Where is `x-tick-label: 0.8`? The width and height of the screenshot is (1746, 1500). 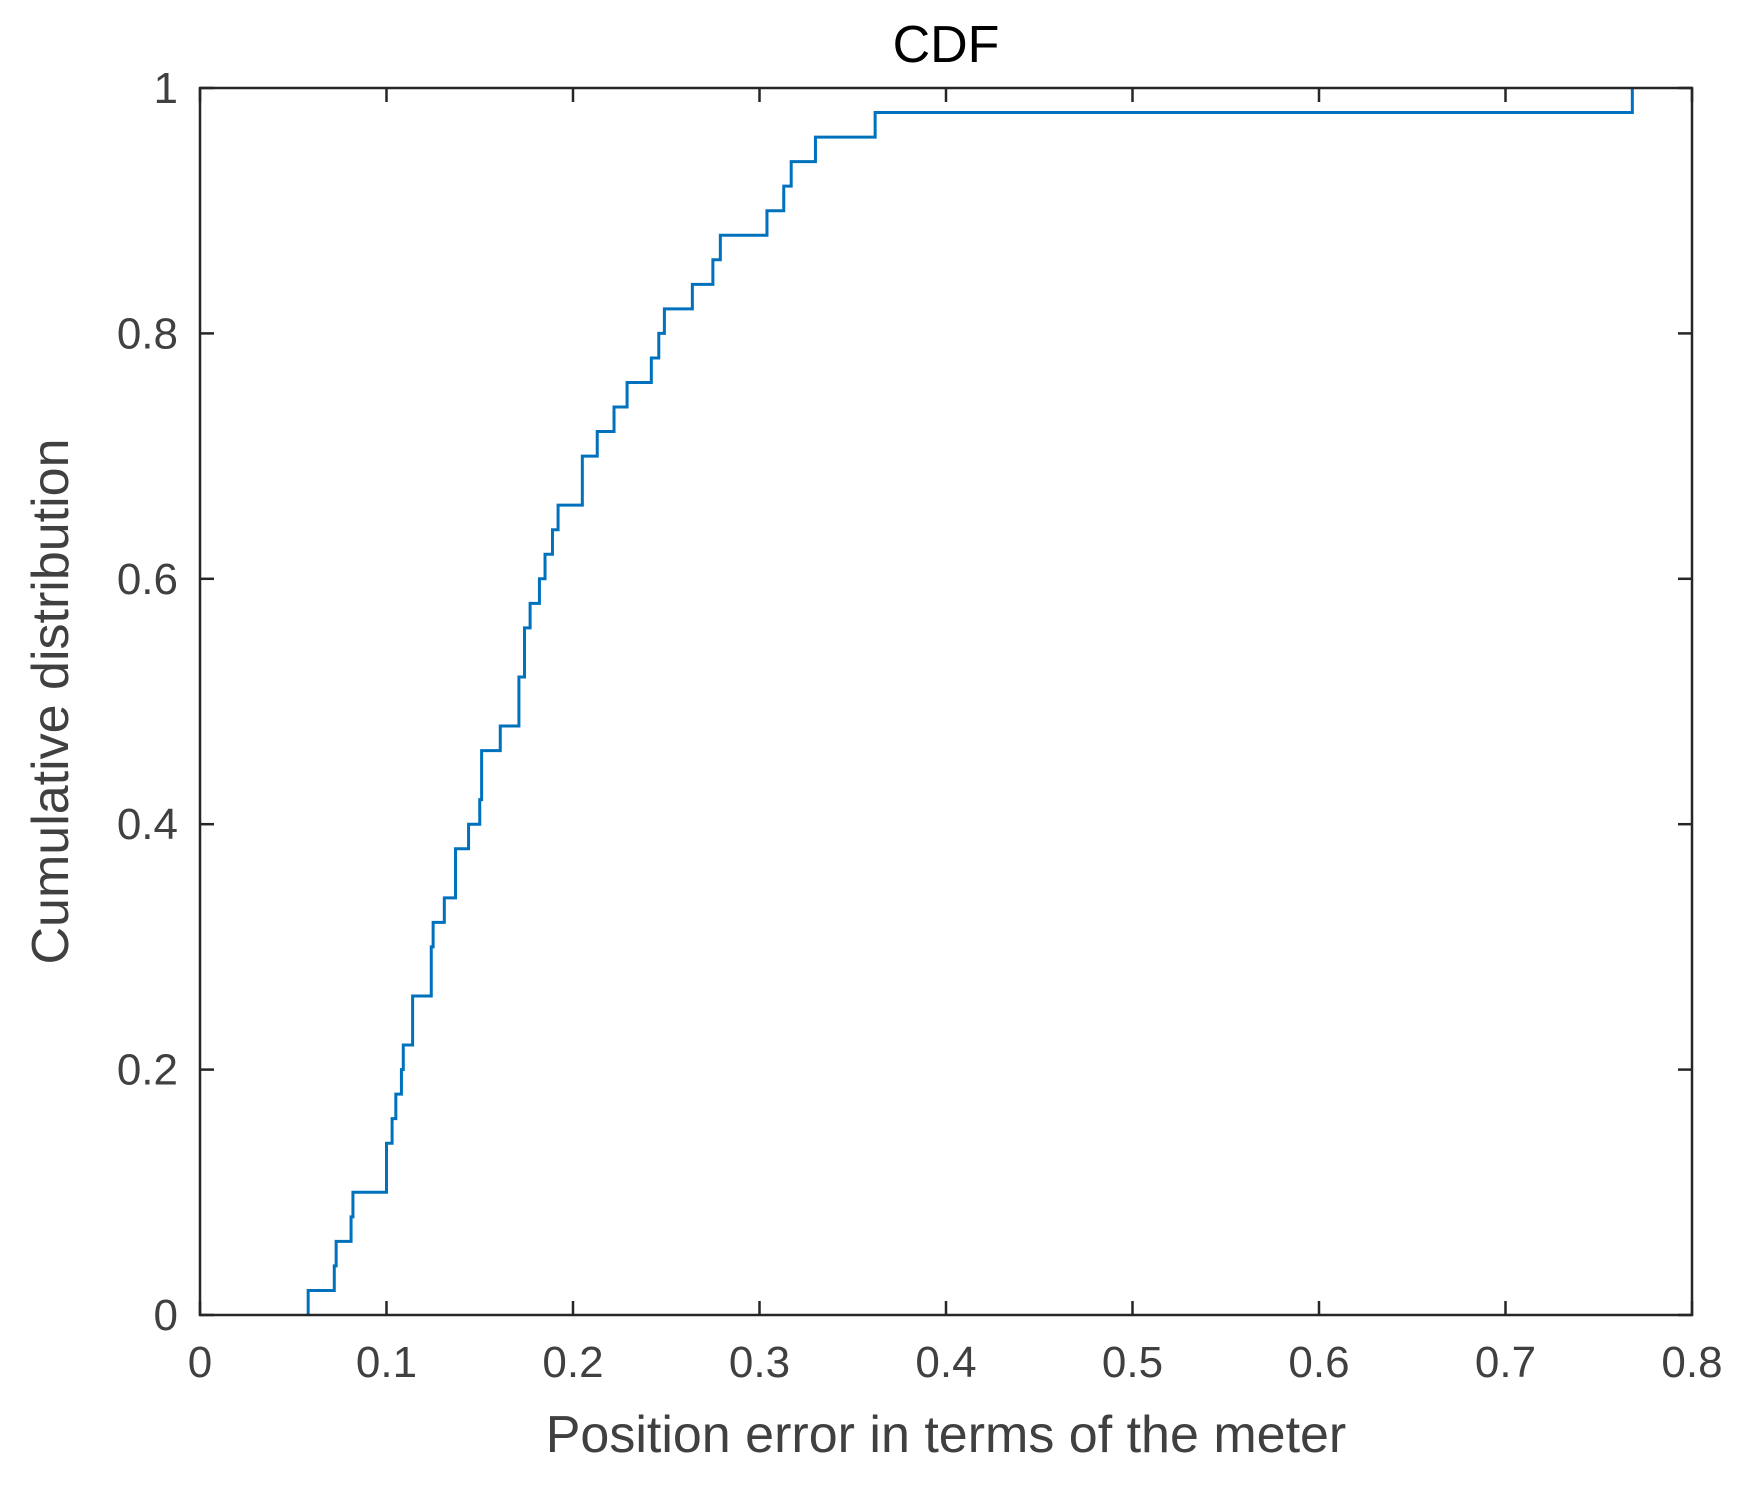
x-tick-label: 0.8 is located at coordinates (1691, 1362).